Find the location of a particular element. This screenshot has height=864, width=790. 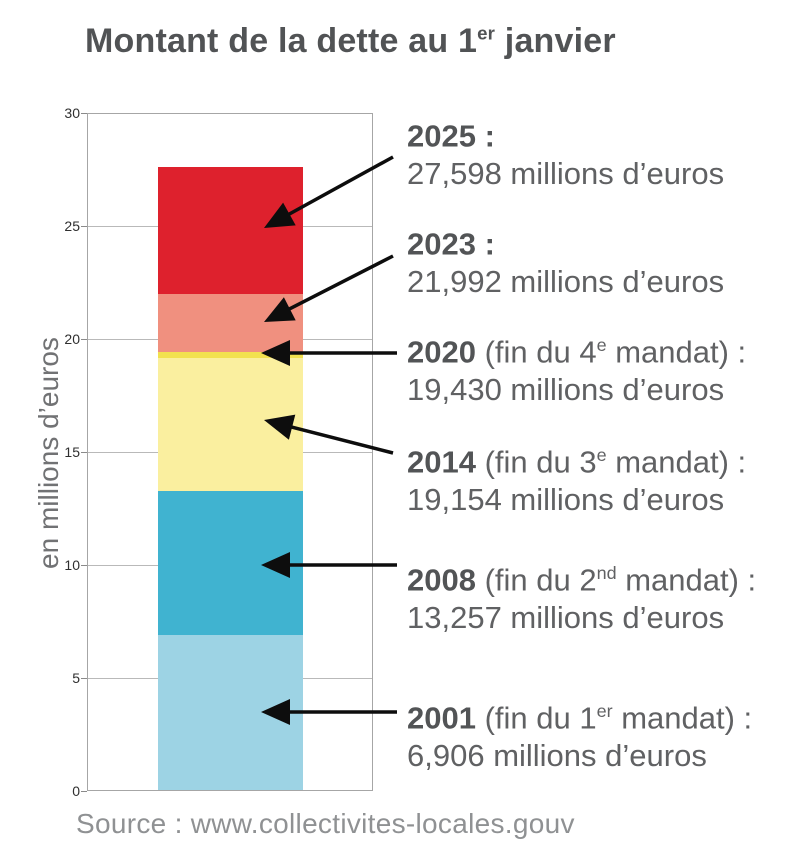

annotation-heading: 2014 (fin du 3e mandat) : is located at coordinates (598, 458).